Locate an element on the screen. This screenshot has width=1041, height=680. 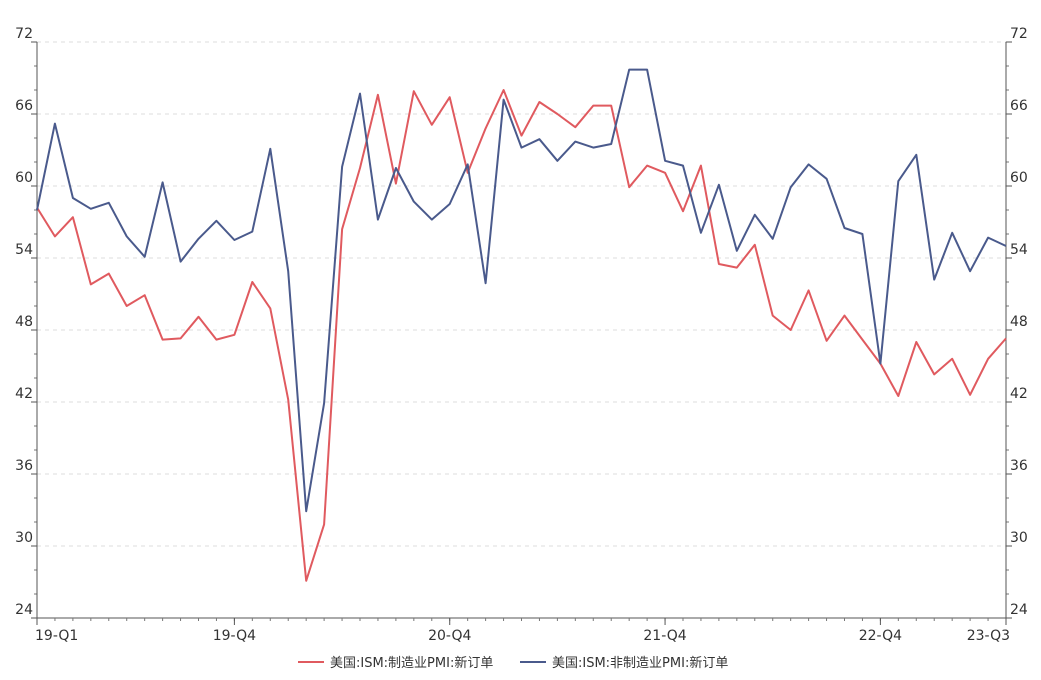
y-tick-label-right: 30 is located at coordinates (1019, 538).